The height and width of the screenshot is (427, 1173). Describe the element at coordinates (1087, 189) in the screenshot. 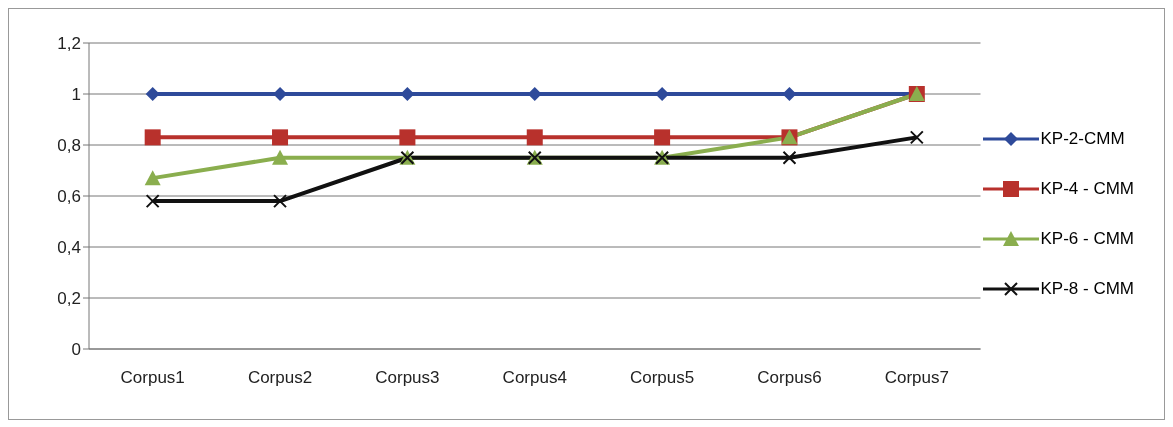

I see `legend-label: KP-4 - CMM` at that location.